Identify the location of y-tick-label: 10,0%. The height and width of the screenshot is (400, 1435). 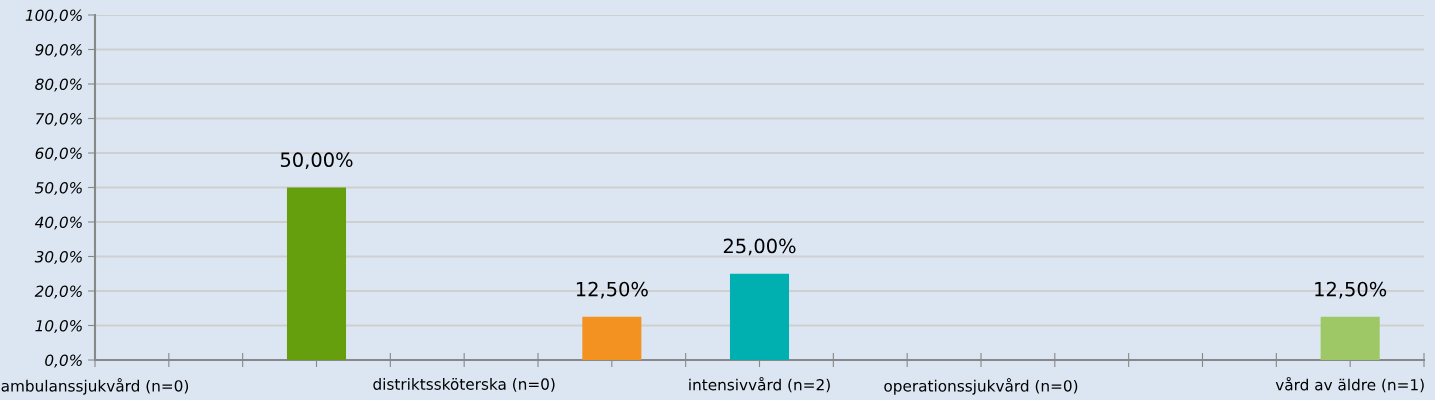
(58, 326).